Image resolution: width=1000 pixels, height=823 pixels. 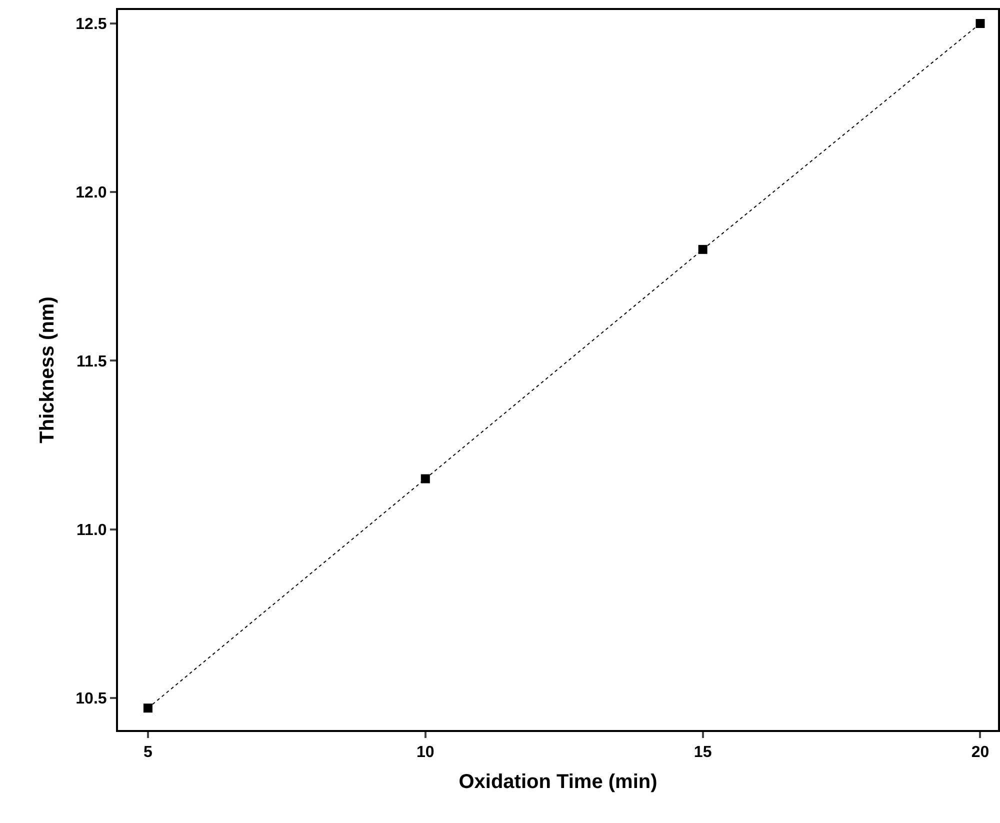 What do you see at coordinates (558, 782) in the screenshot?
I see `x-axis-title: Oxidation Time (min)` at bounding box center [558, 782].